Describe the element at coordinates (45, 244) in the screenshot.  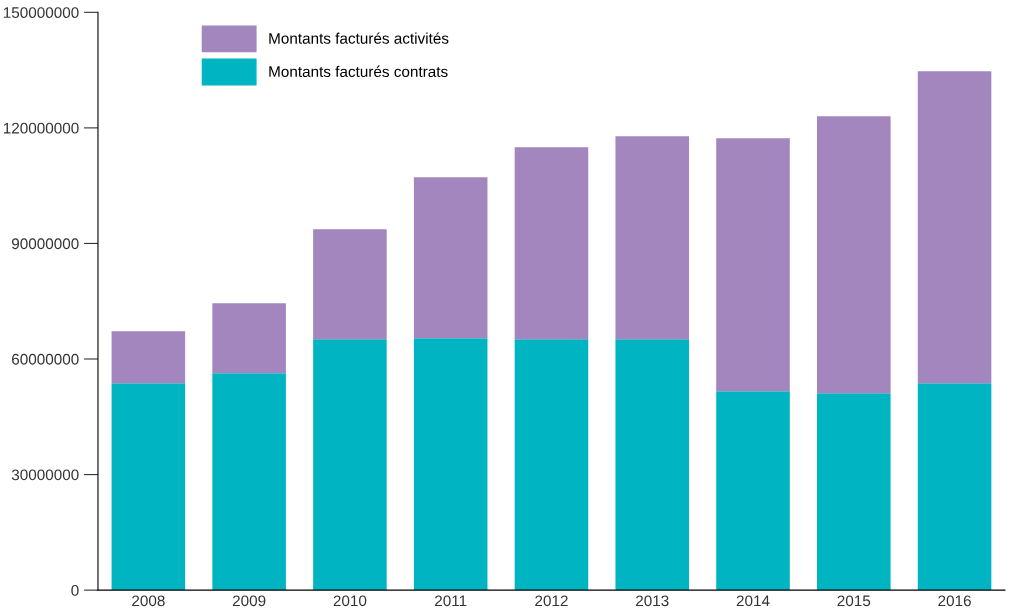
I see `y-tick-label: 90000000` at that location.